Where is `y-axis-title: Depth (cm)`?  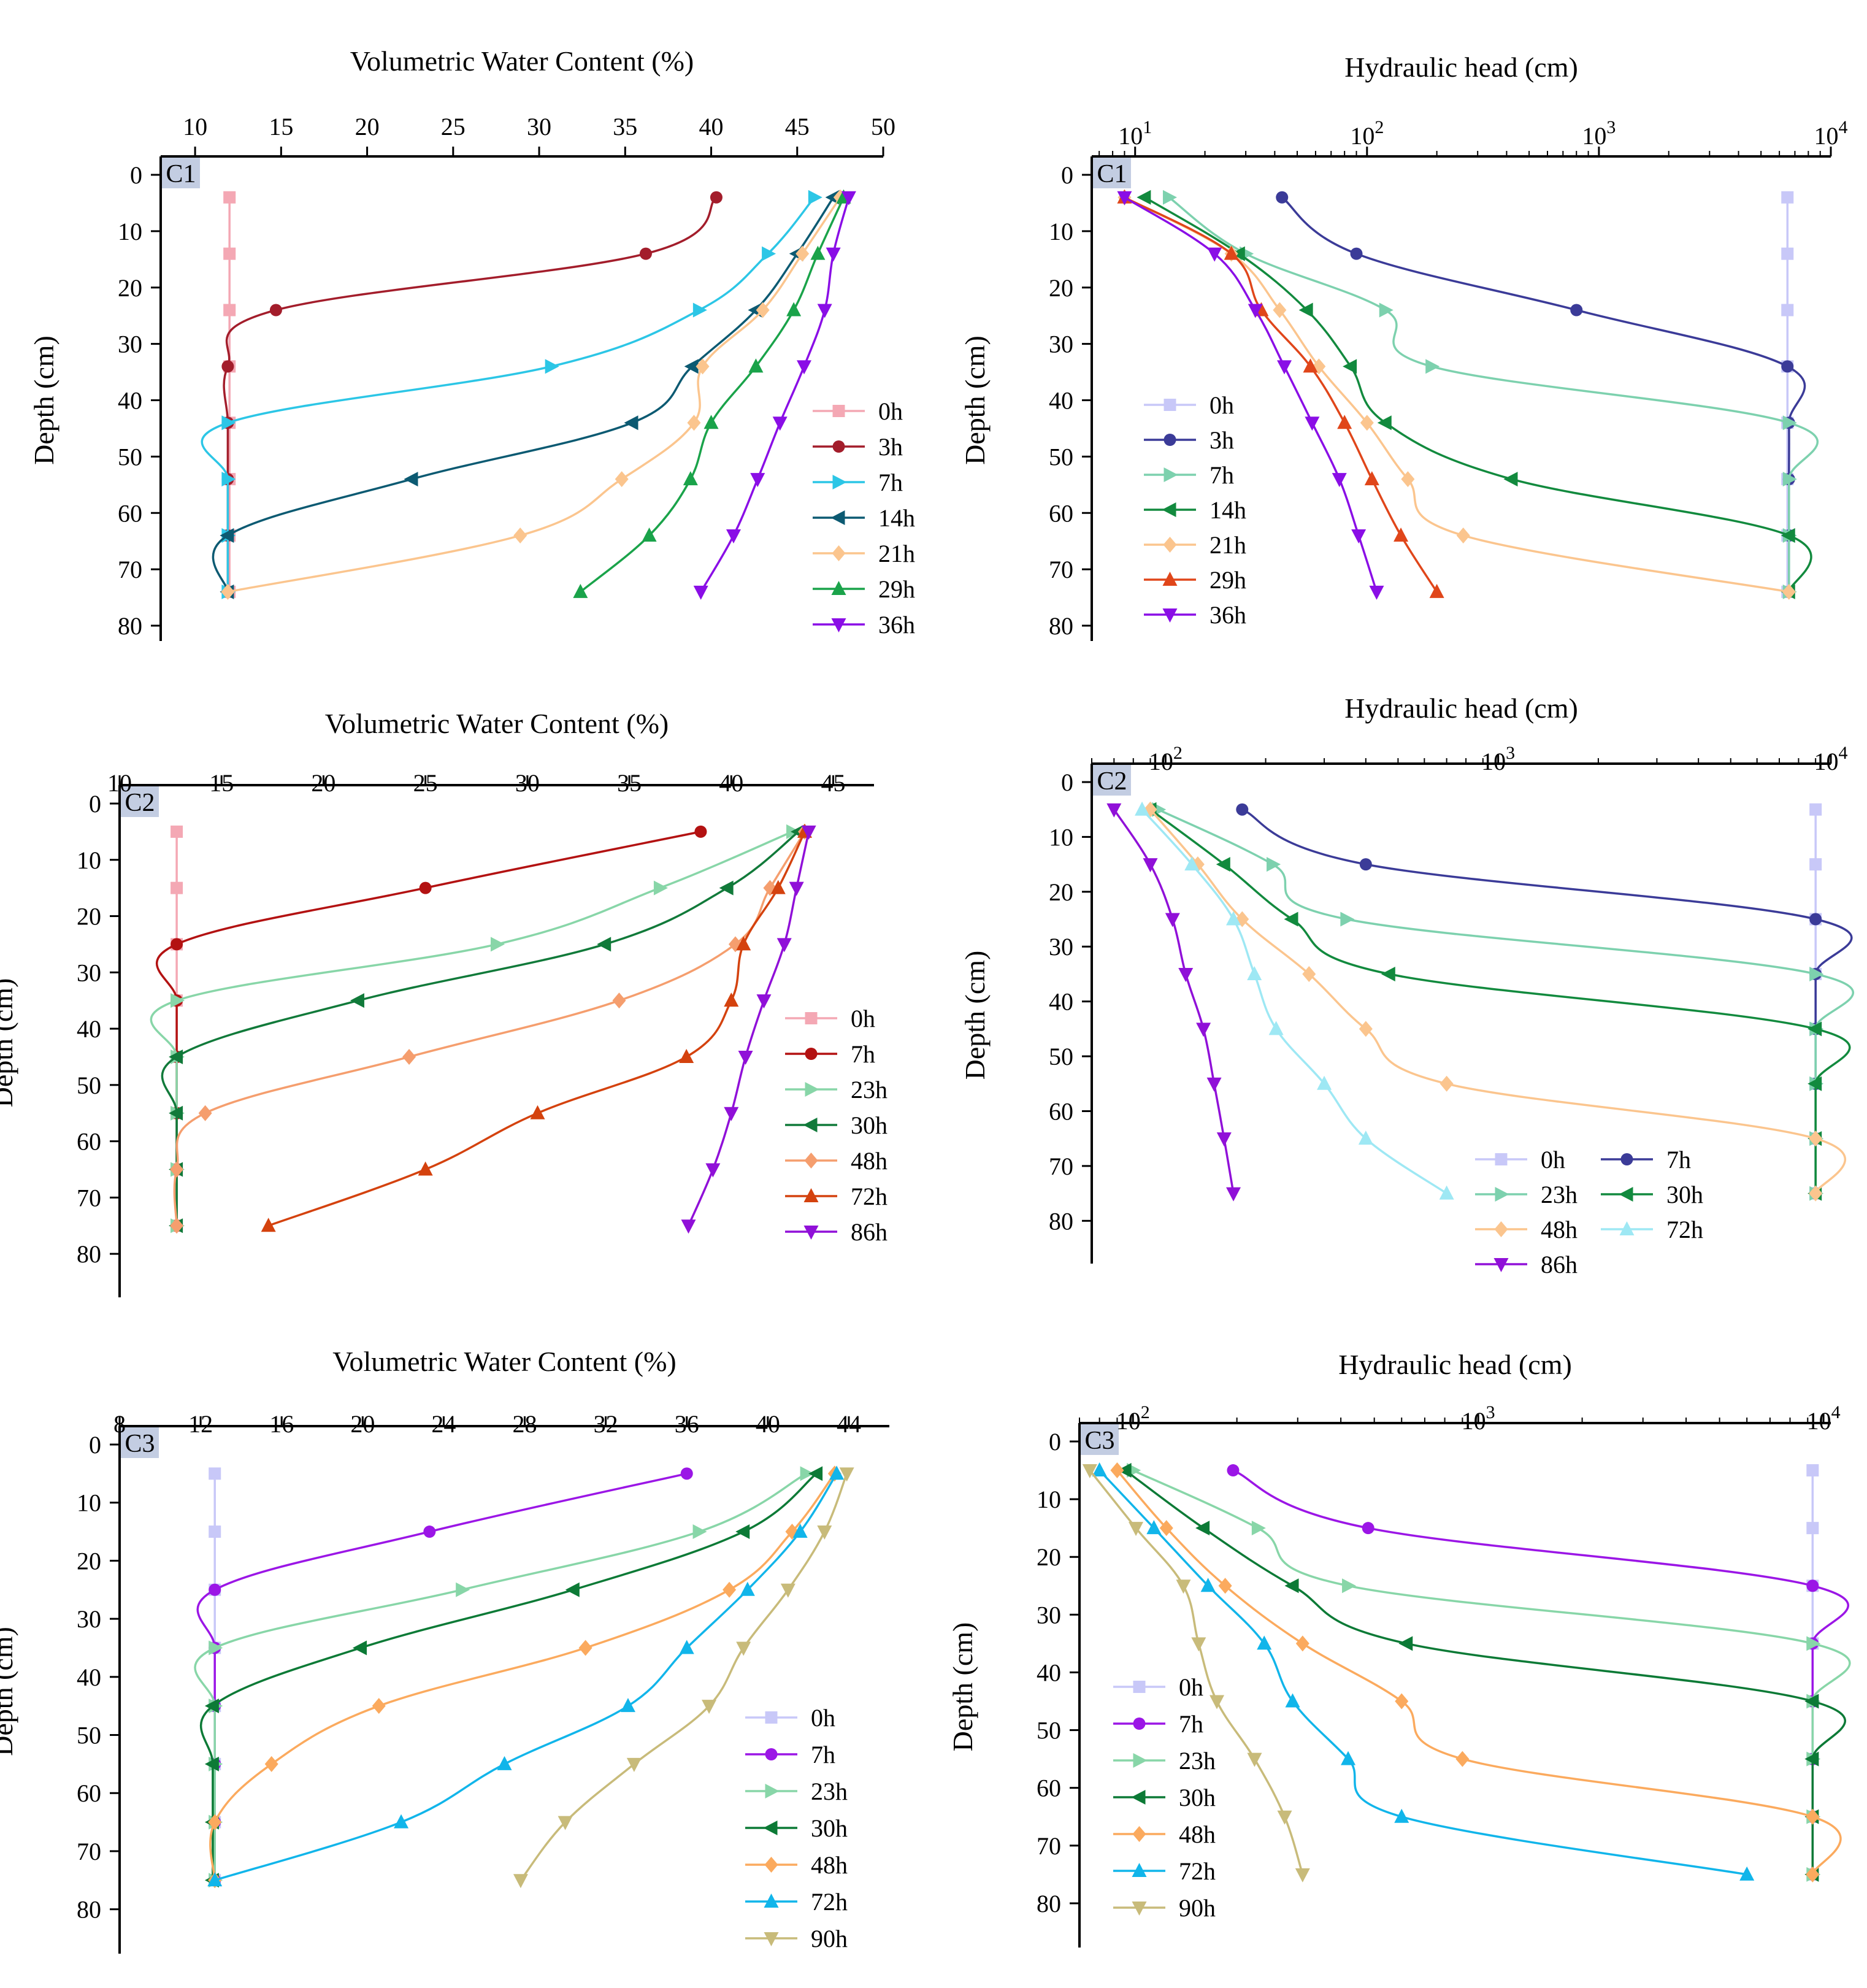
y-axis-title: Depth (cm) is located at coordinates (9, 1691).